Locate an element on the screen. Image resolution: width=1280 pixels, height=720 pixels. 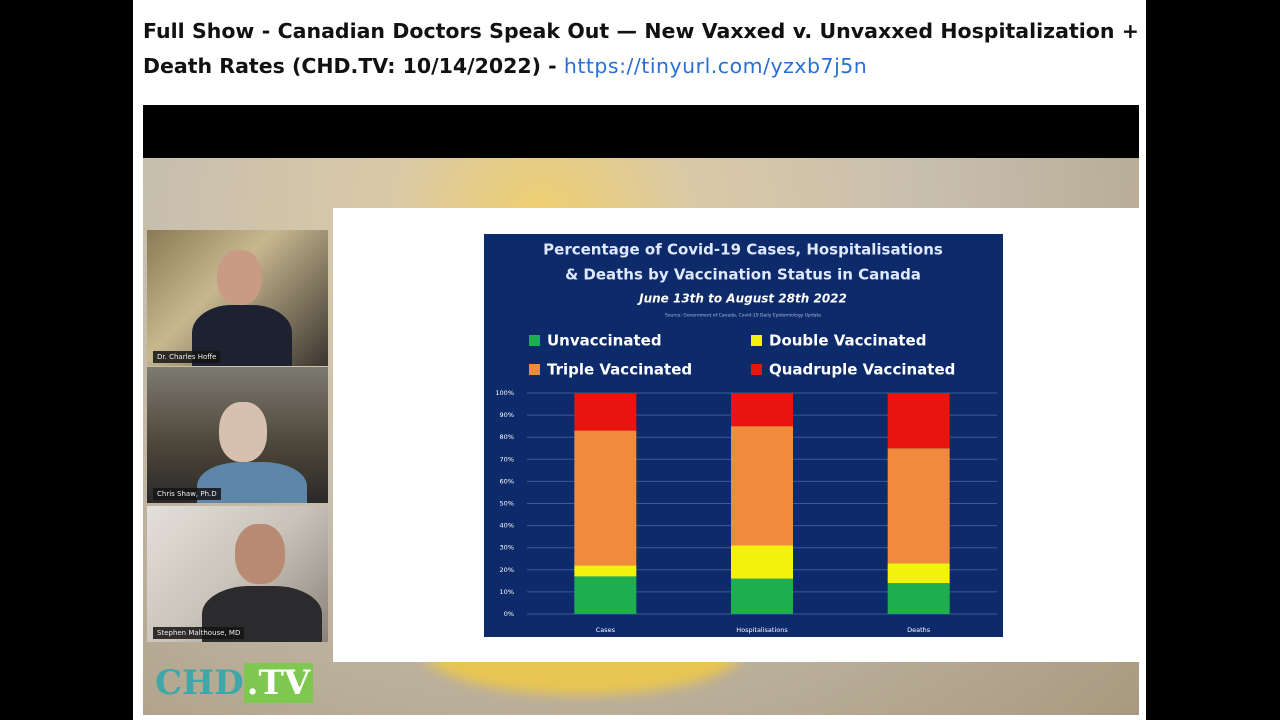
post-link: https://tinyurl.com/yzxb7j5n is located at coordinates (715, 66).